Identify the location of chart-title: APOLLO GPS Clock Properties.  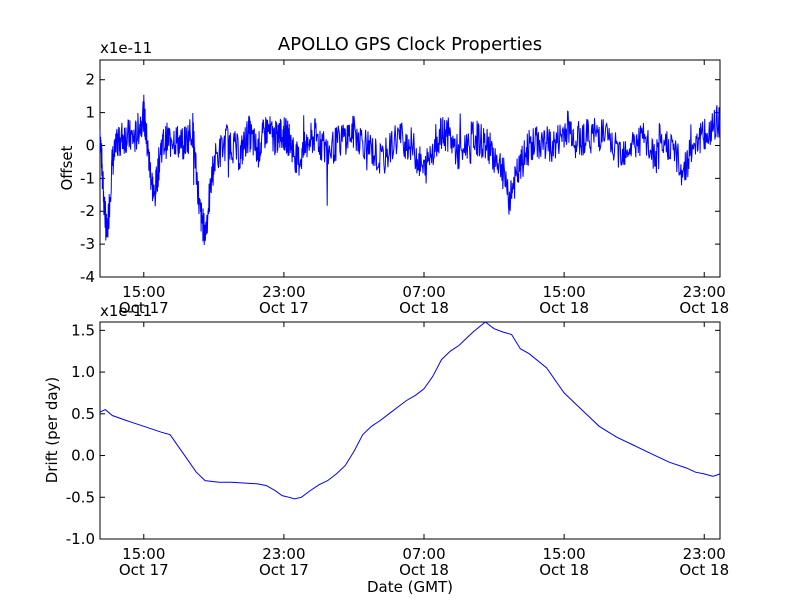
(410, 44).